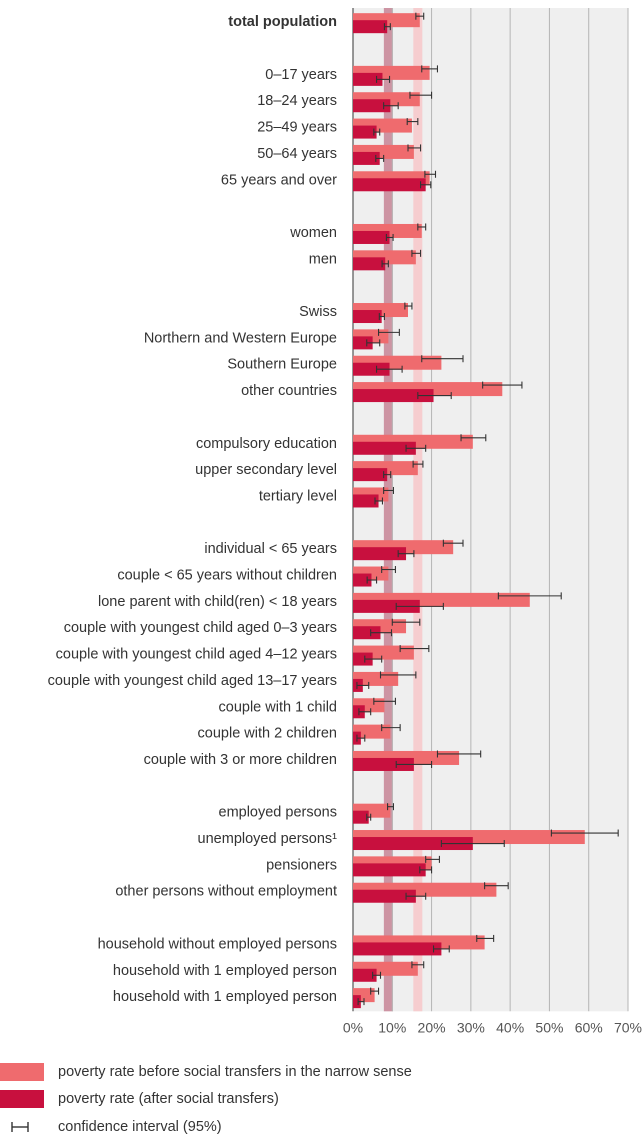 The image size is (644, 1142). What do you see at coordinates (432, 1027) in the screenshot?
I see `x-tick-label: 20%` at bounding box center [432, 1027].